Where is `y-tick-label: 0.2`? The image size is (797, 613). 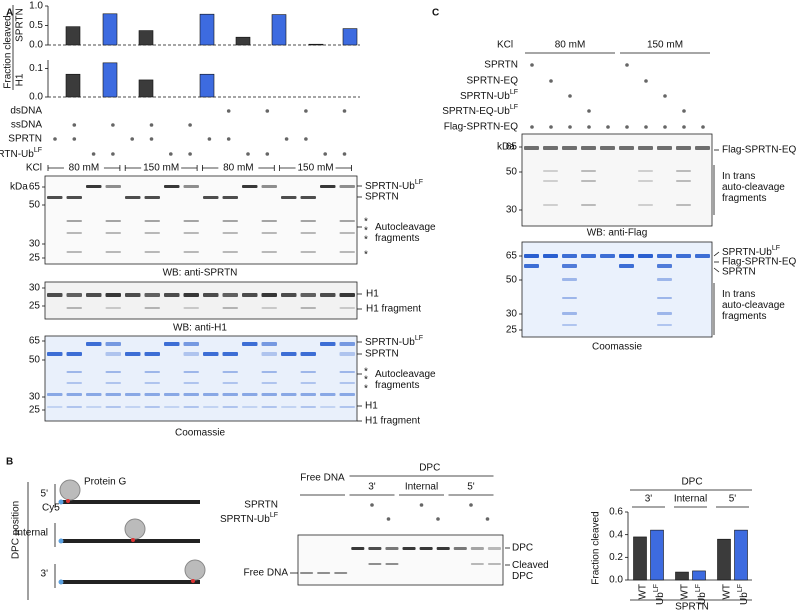
y-tick-label: 0.2 is located at coordinates (616, 557).